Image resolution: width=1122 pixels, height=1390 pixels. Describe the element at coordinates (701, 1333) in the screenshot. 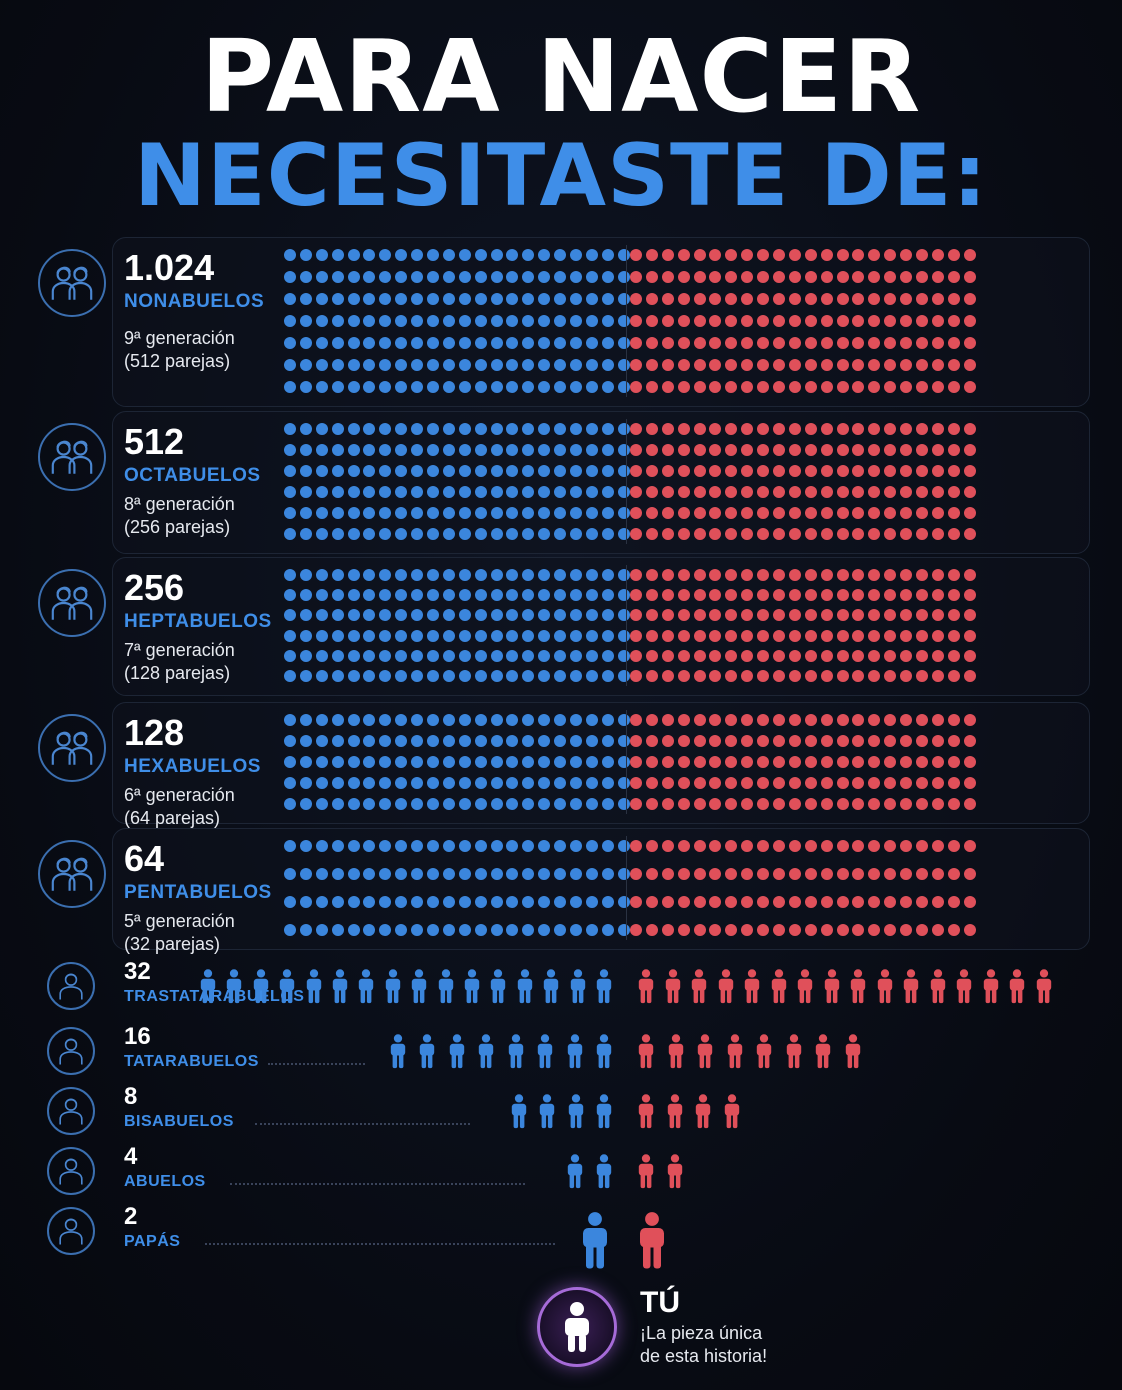

I see `you-subtitle-line-1: ¡La pieza única` at that location.